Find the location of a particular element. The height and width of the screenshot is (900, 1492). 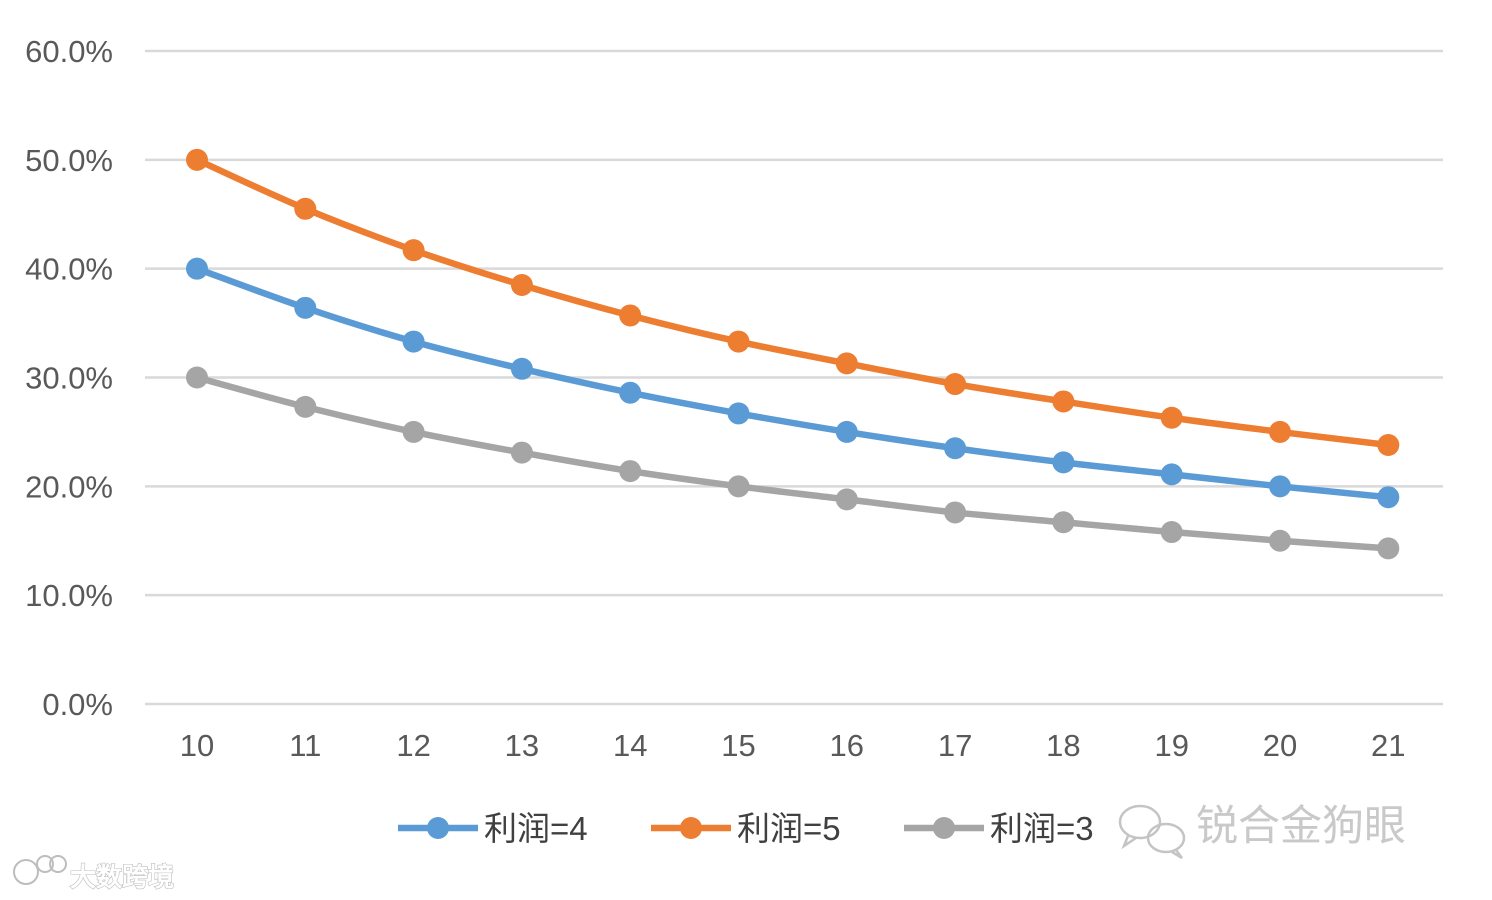

legend: 利润=4 利润=5 利润=3 is located at coordinates (746, 828).